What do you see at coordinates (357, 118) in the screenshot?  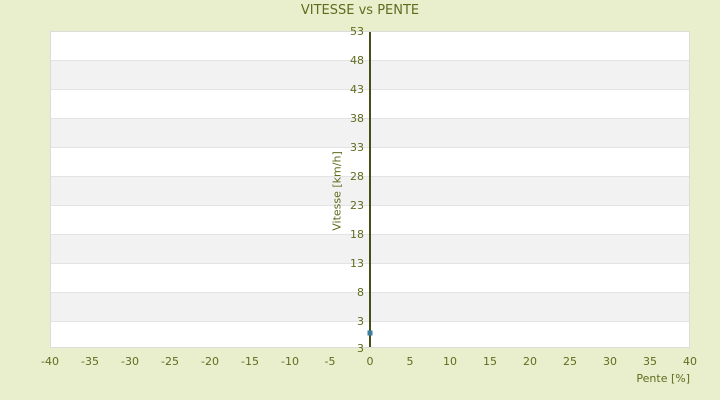 I see `y-tick-label: 38` at bounding box center [357, 118].